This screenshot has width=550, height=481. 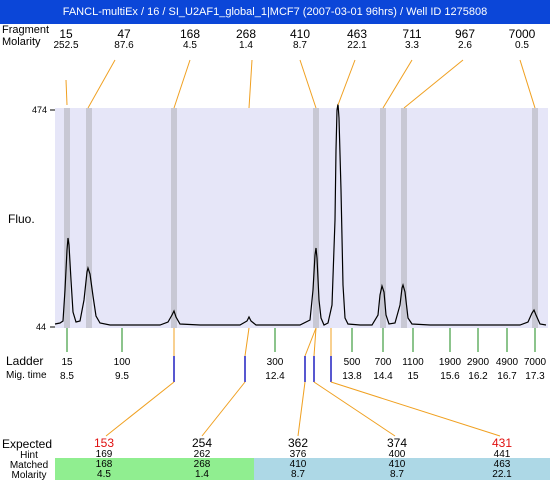 I want to click on ladder-size: 1100, so click(x=413, y=362).